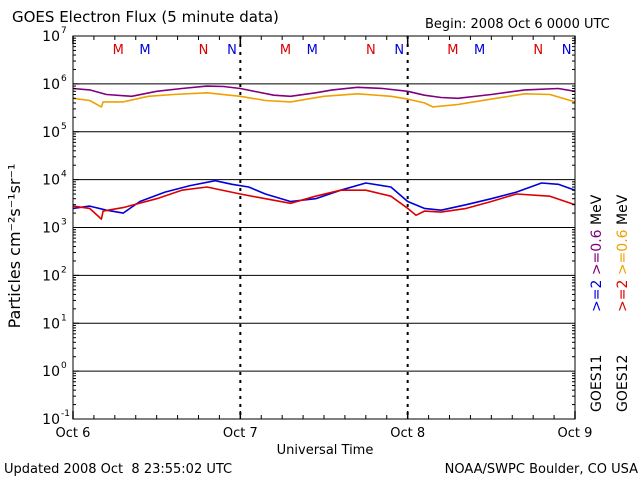  I want to click on x-tick-label: Oct 8, so click(407, 433).